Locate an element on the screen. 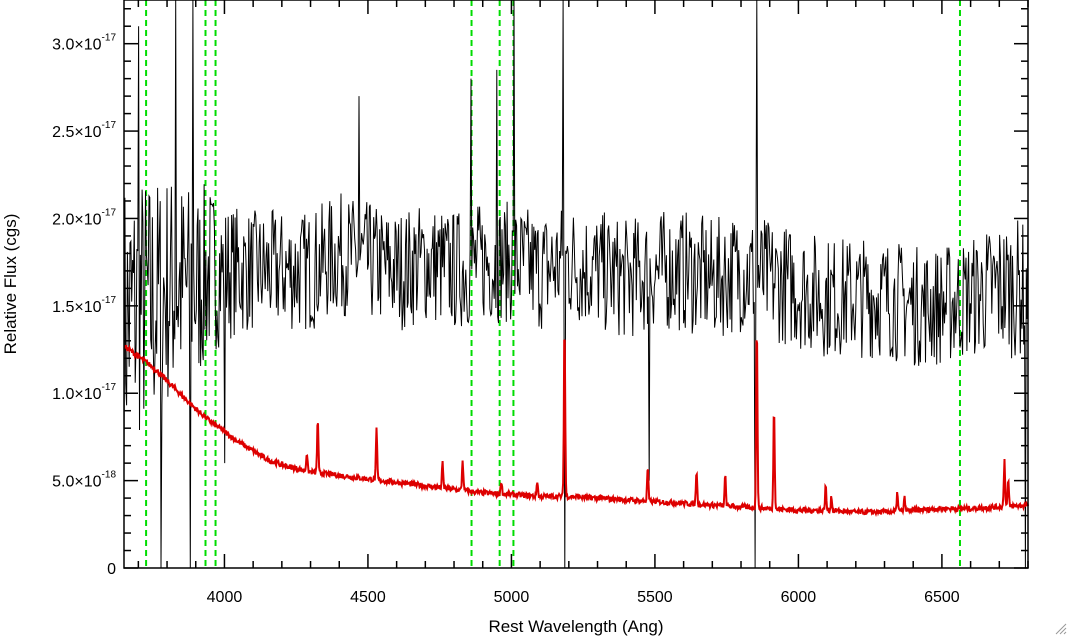 This screenshot has height=637, width=1069. x-tick-label: 4500 is located at coordinates (368, 597).